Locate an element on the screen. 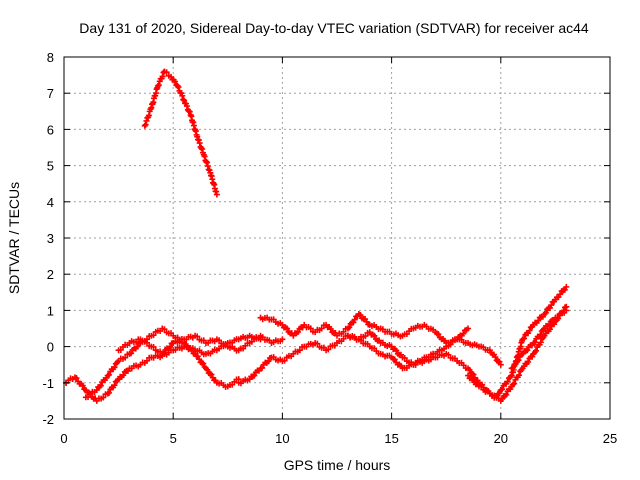 The width and height of the screenshot is (640, 480). series-track-h is located at coordinates (539, 339).